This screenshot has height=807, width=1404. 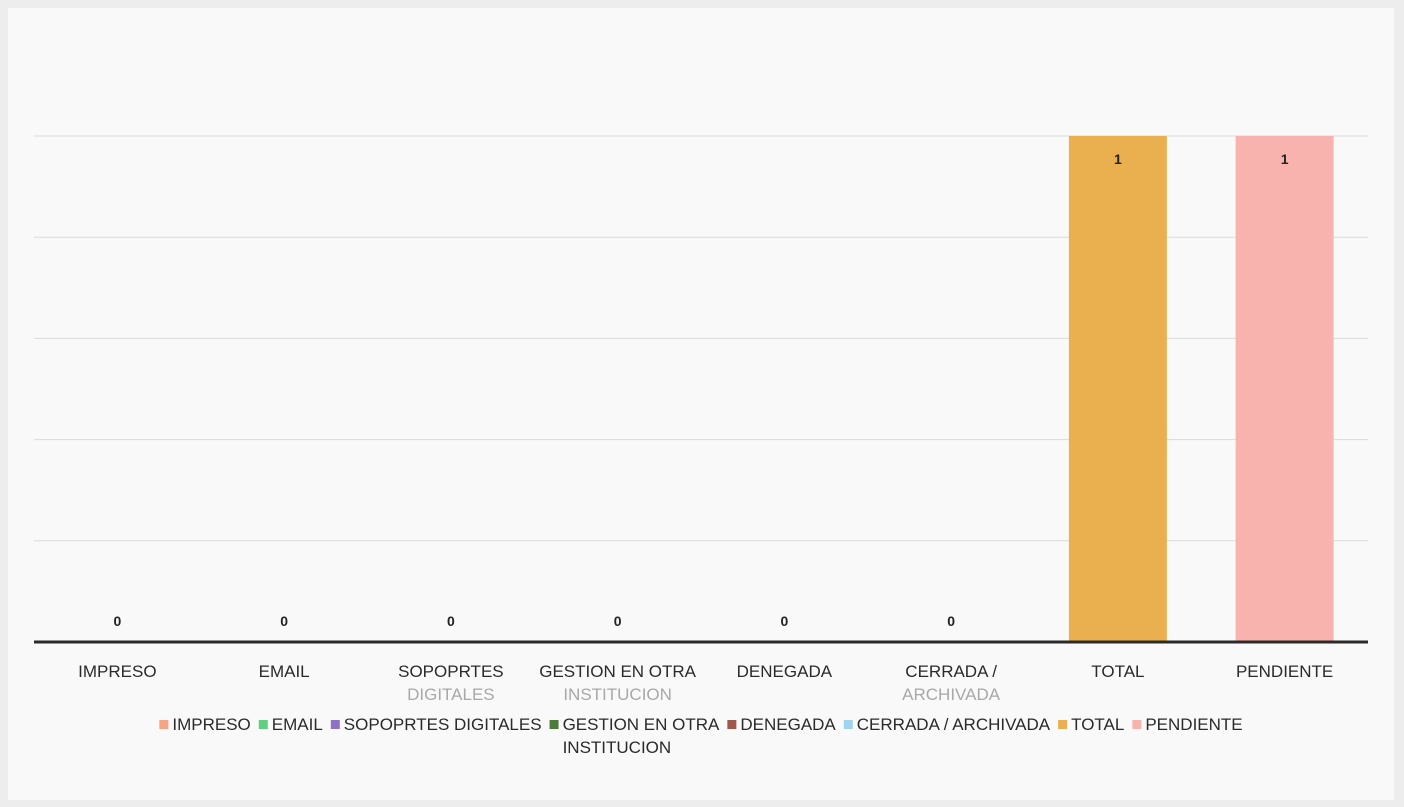 I want to click on legend-item: PENDIENTE, so click(x=1187, y=724).